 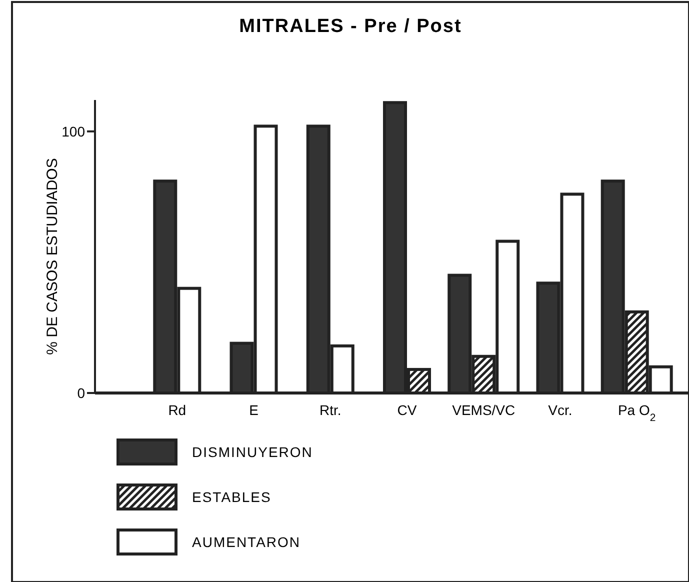 I want to click on y-tick-label: 100, so click(x=74, y=131).